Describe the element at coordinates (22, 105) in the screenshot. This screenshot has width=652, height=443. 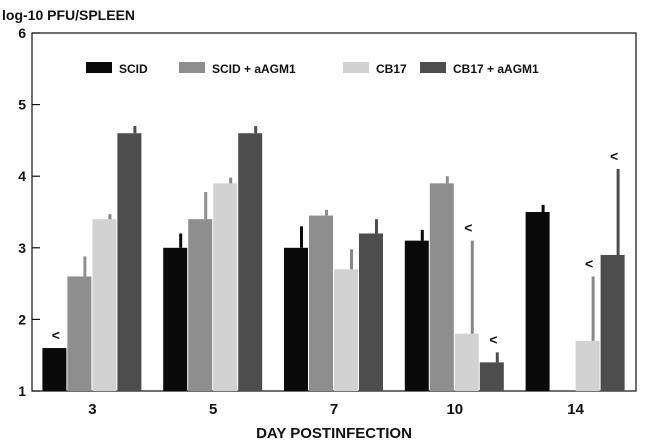
I see `y-tick-label: 5` at that location.